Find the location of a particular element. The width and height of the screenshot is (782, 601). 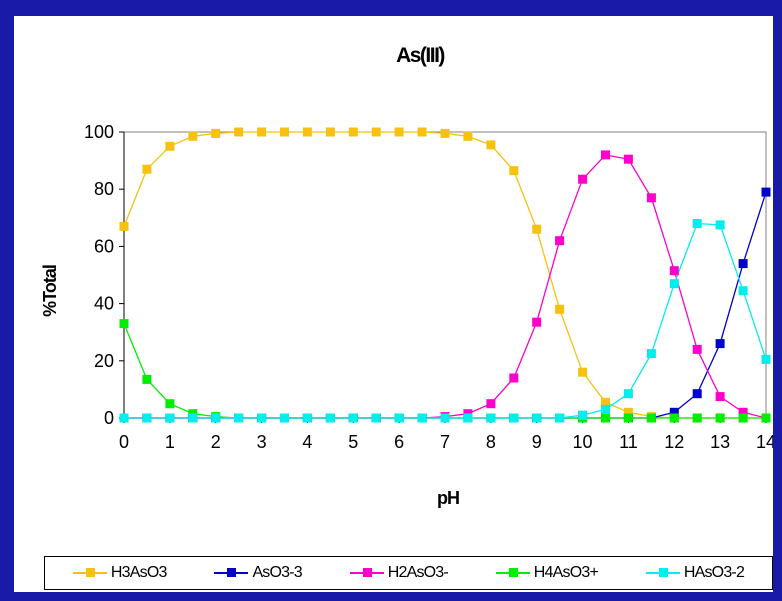

x-tick-label: 11 is located at coordinates (628, 442).